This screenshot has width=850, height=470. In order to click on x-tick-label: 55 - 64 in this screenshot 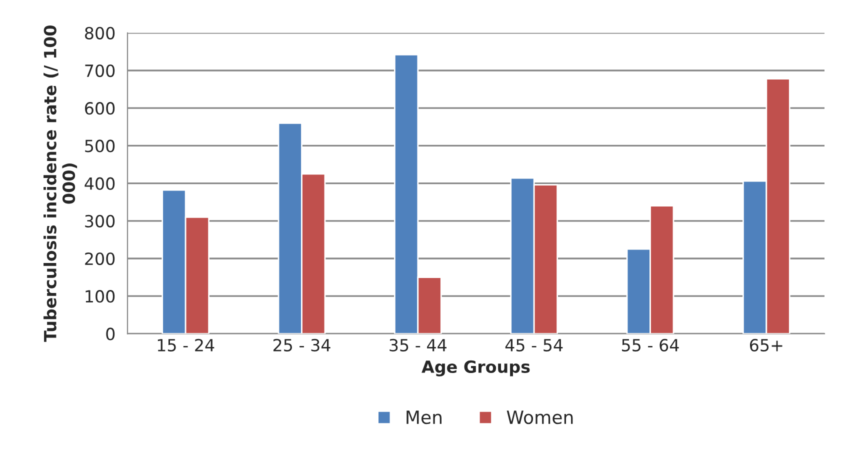, I will do `click(650, 345)`.